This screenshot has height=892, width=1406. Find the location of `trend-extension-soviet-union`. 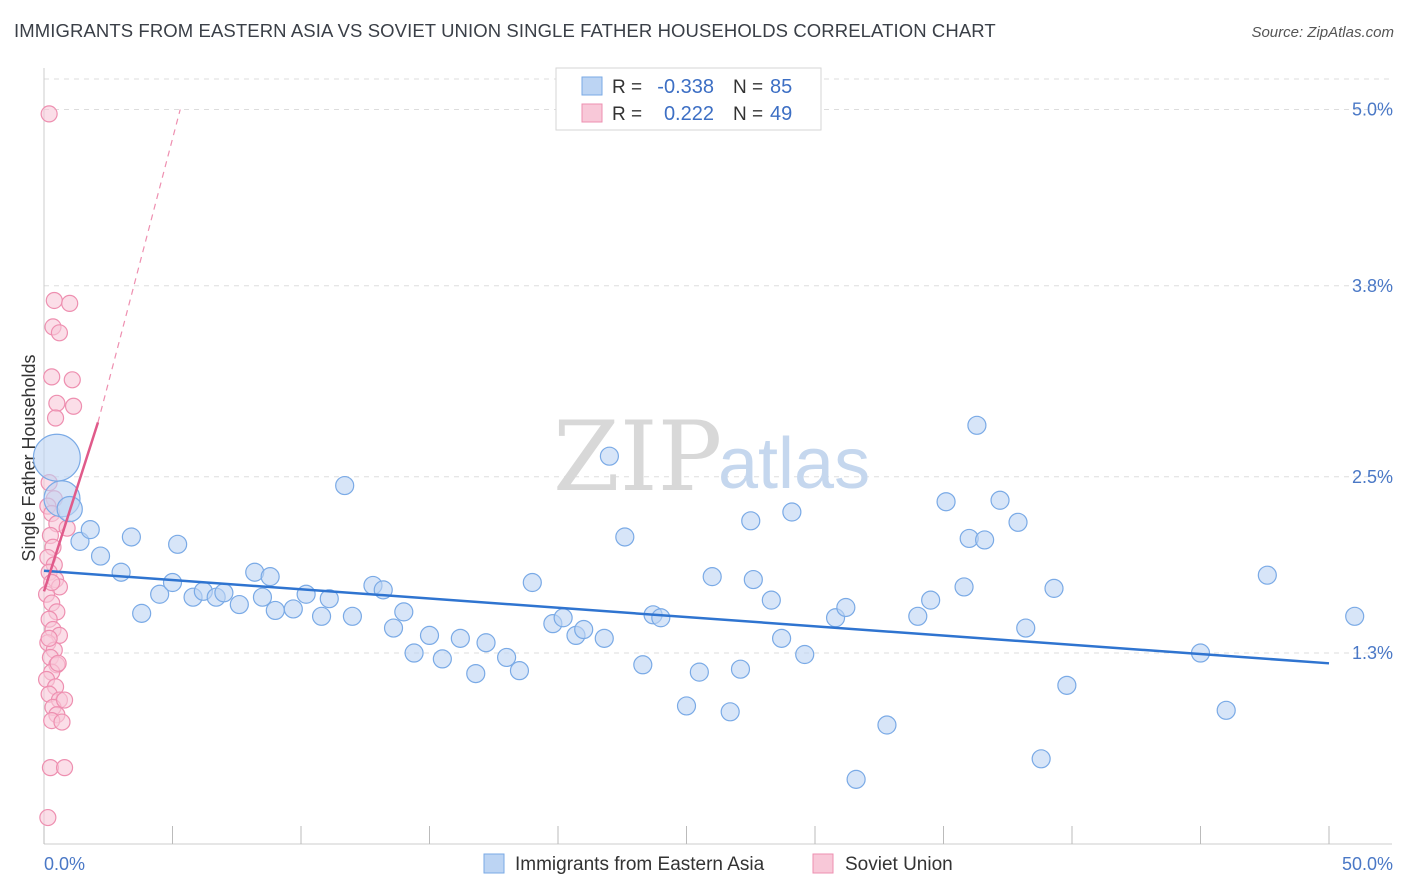

trend-extension-soviet-union is located at coordinates (139, 266).